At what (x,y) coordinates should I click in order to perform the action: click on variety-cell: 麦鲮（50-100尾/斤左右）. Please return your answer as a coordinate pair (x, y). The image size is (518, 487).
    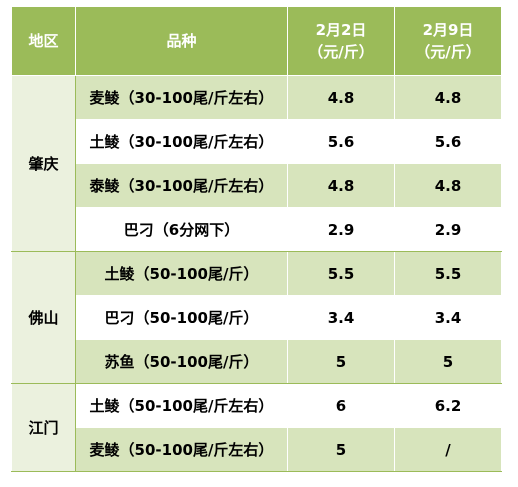
    Looking at the image, I should click on (181, 449).